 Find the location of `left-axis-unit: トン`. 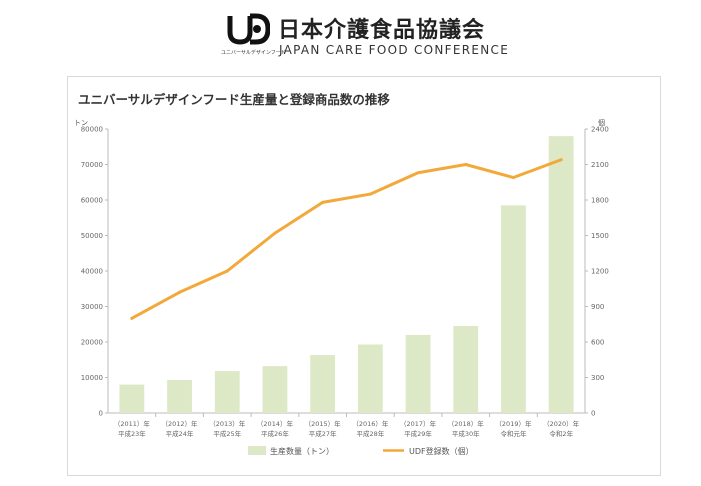

left-axis-unit: トン is located at coordinates (81, 123).